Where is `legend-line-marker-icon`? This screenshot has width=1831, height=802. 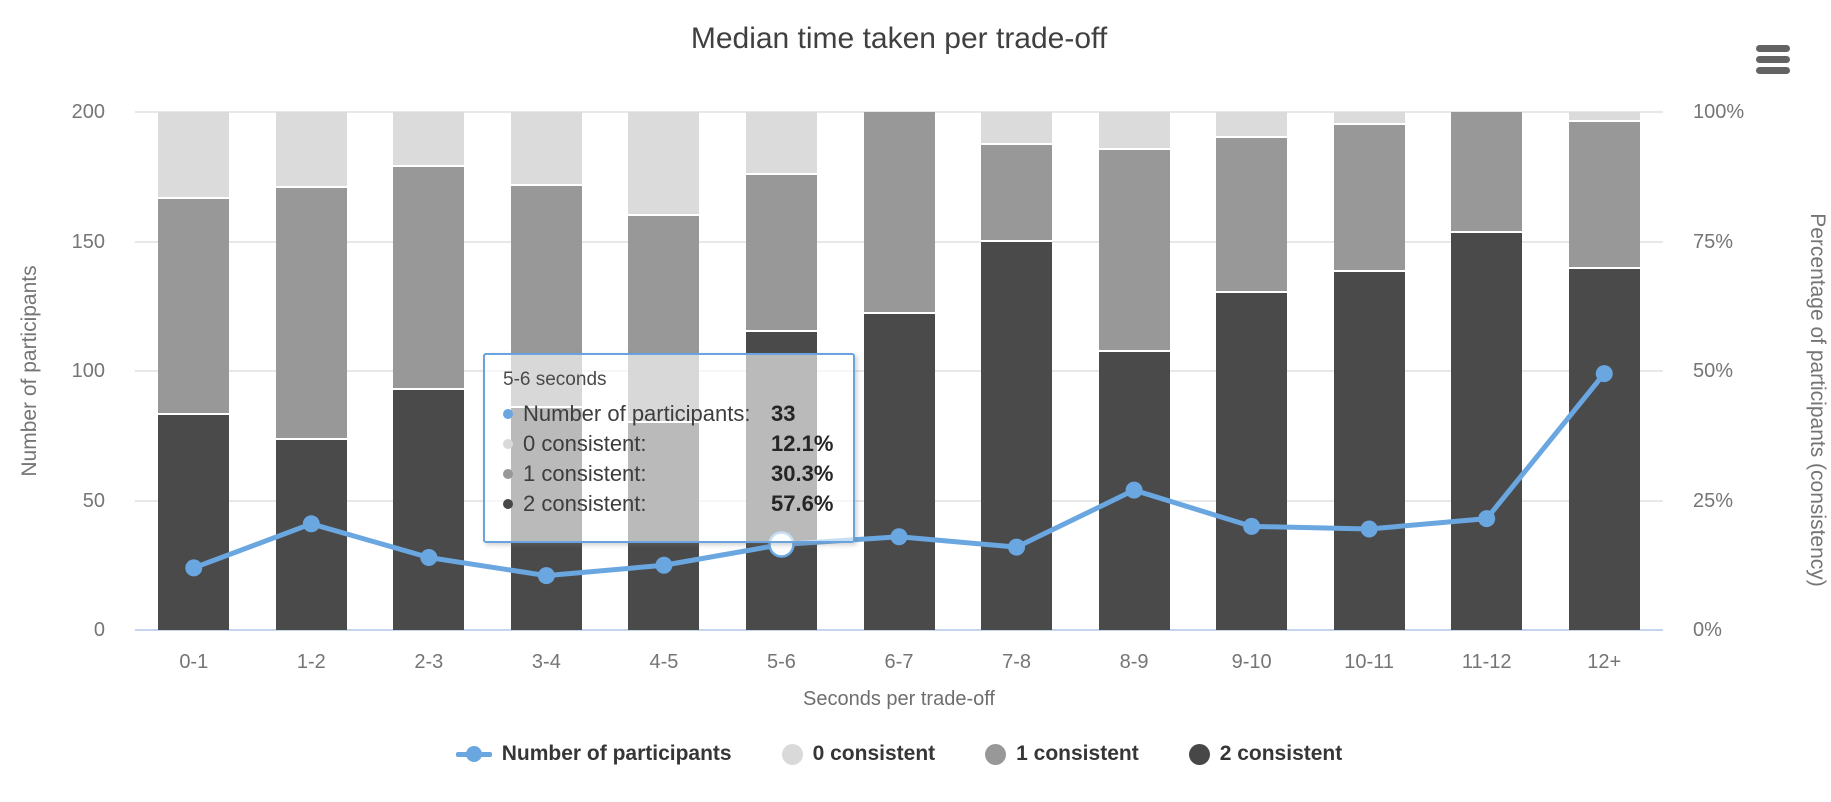 legend-line-marker-icon is located at coordinates (473, 754).